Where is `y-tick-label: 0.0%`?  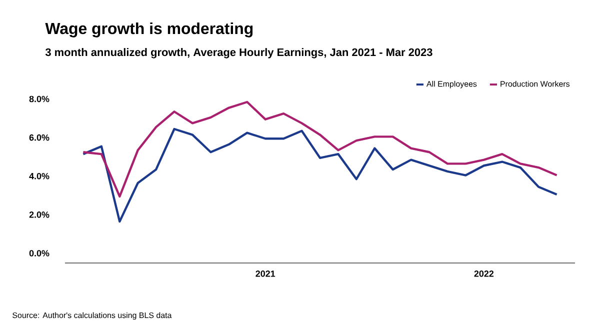 y-tick-label: 0.0% is located at coordinates (39, 253).